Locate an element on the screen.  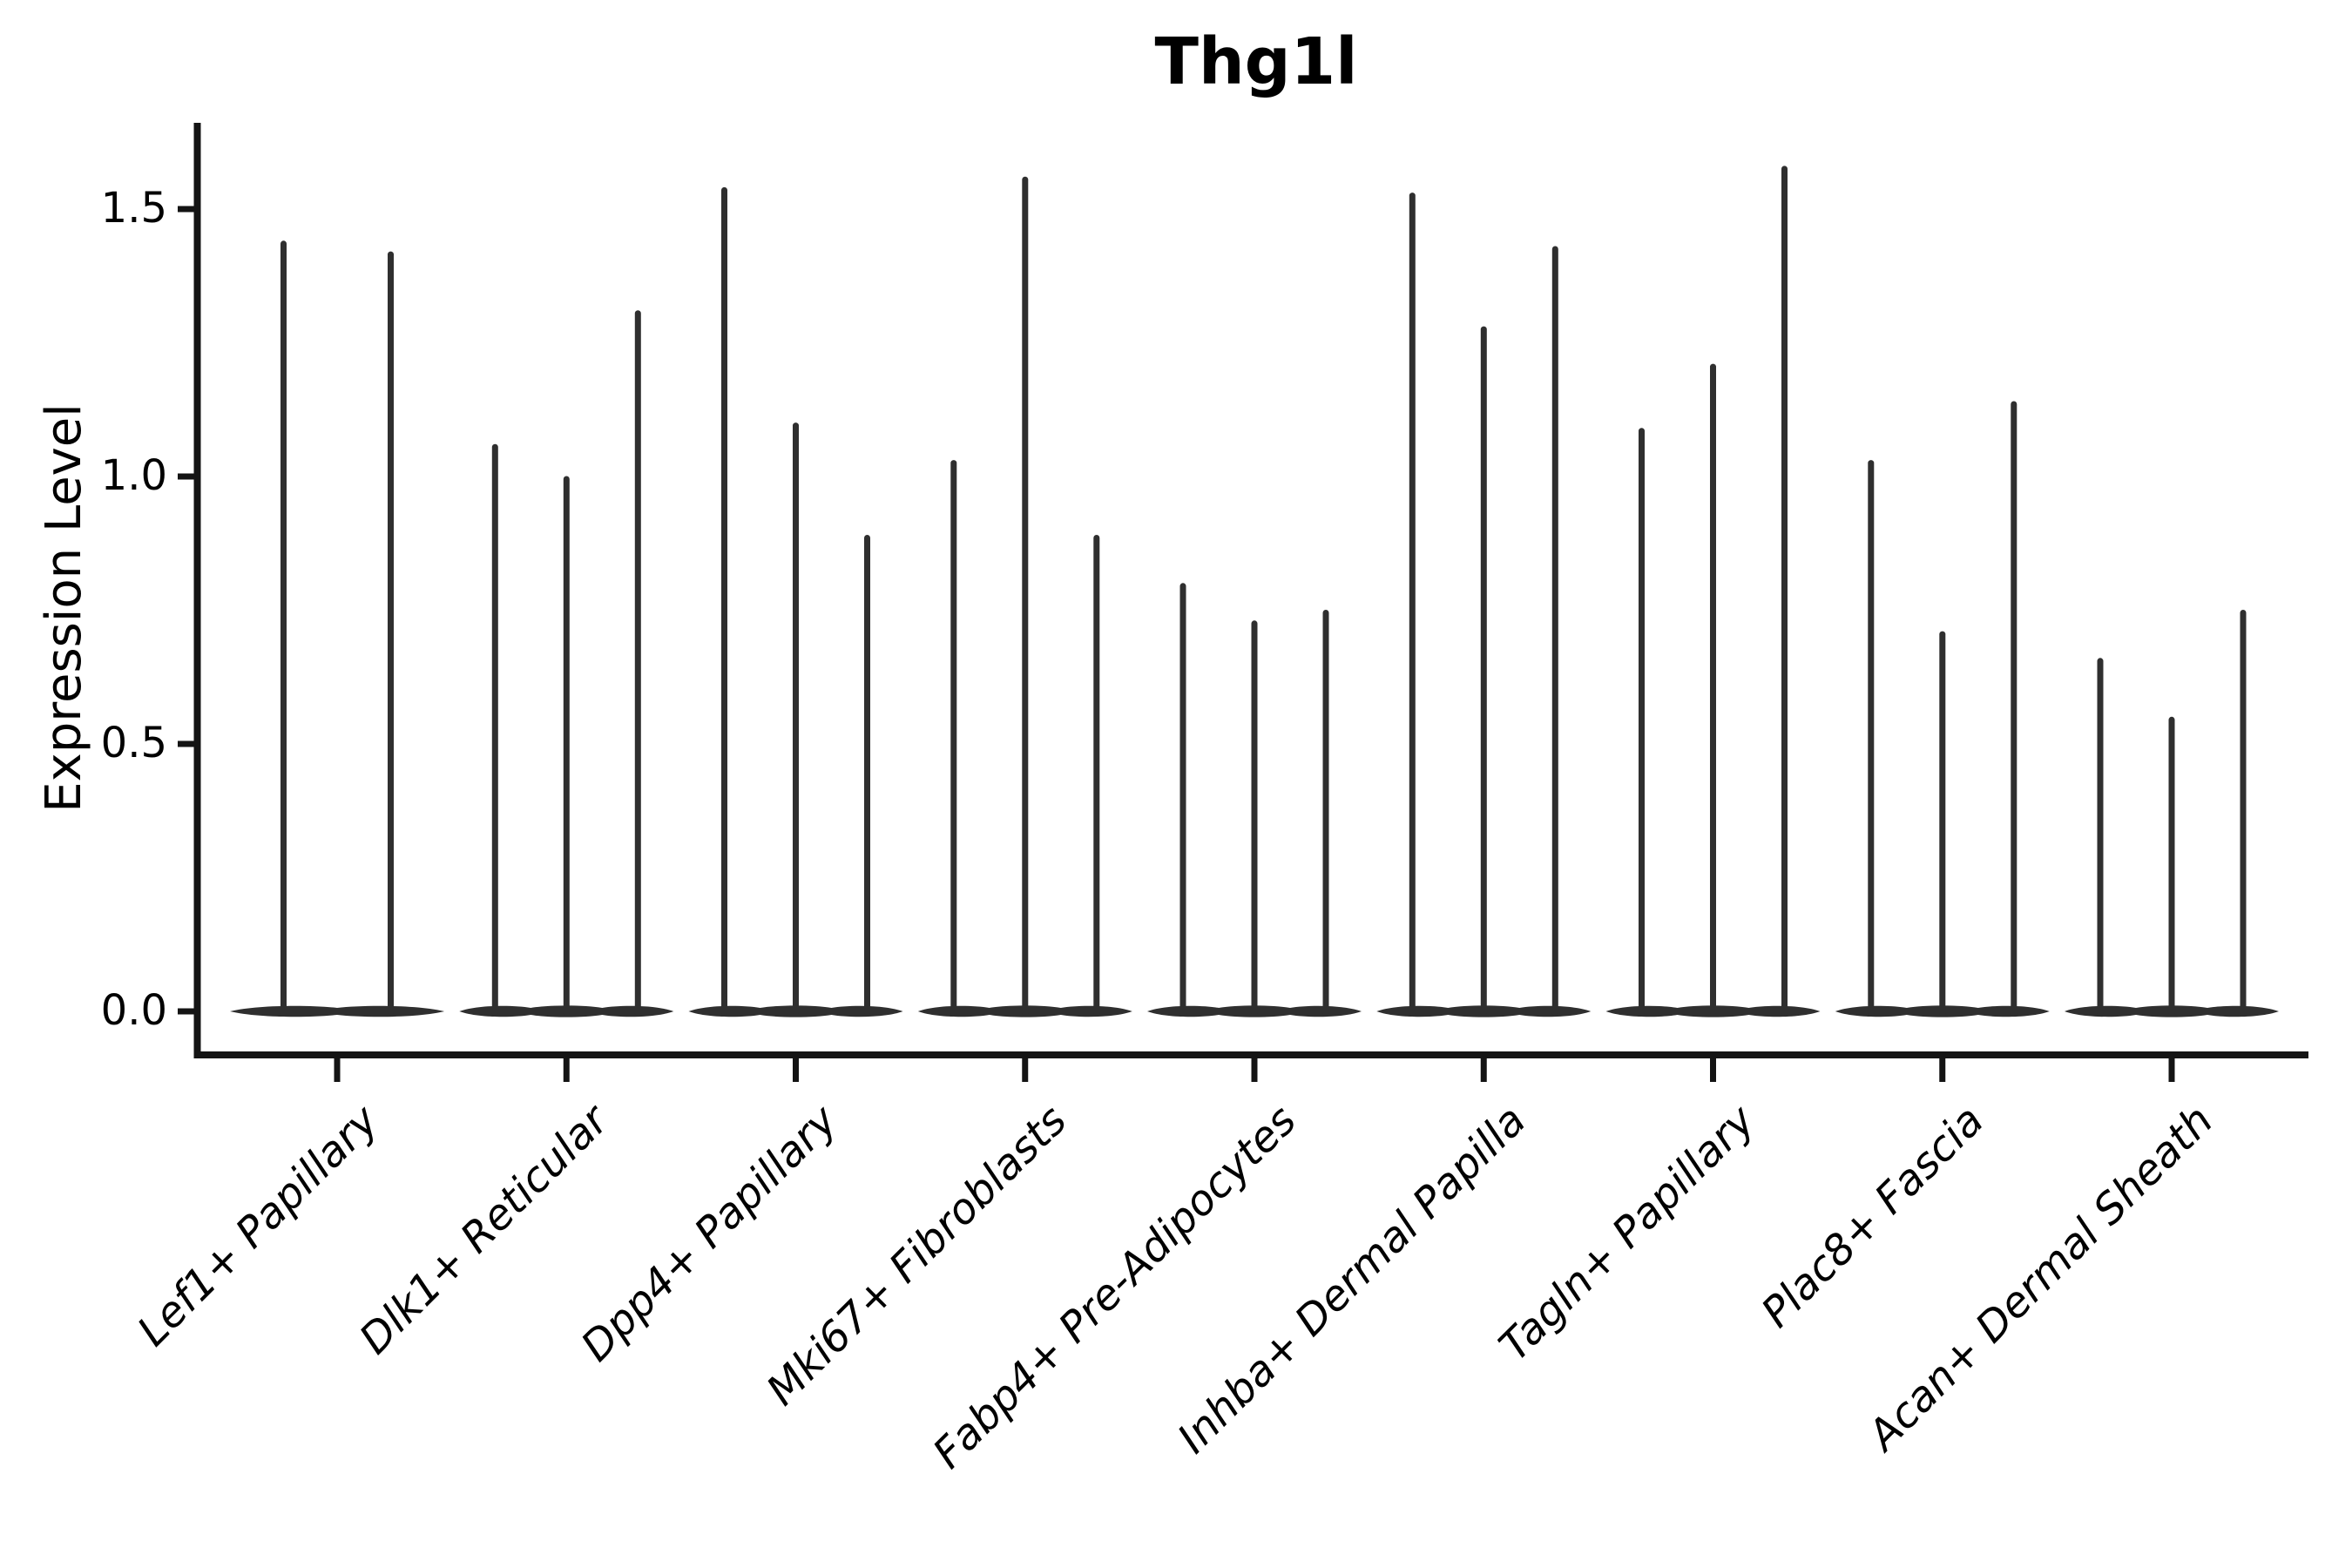
y-tick-label: 0.0 is located at coordinates (134, 1011).